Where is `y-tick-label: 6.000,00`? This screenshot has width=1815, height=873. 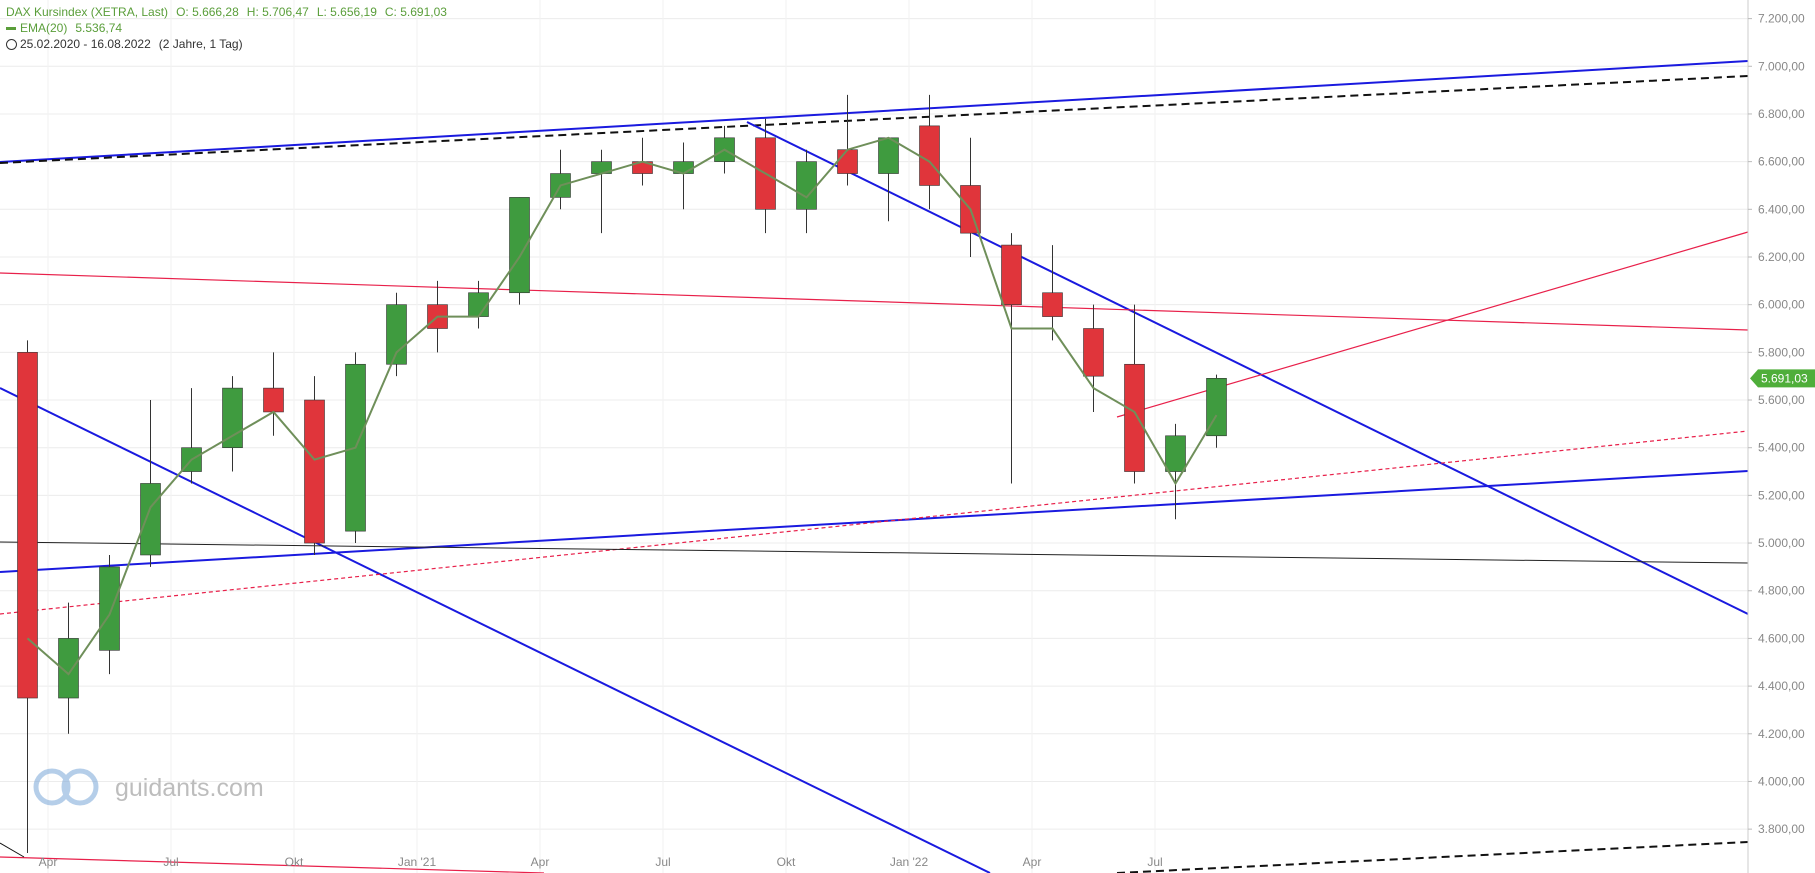
y-tick-label: 6.000,00 is located at coordinates (1781, 305).